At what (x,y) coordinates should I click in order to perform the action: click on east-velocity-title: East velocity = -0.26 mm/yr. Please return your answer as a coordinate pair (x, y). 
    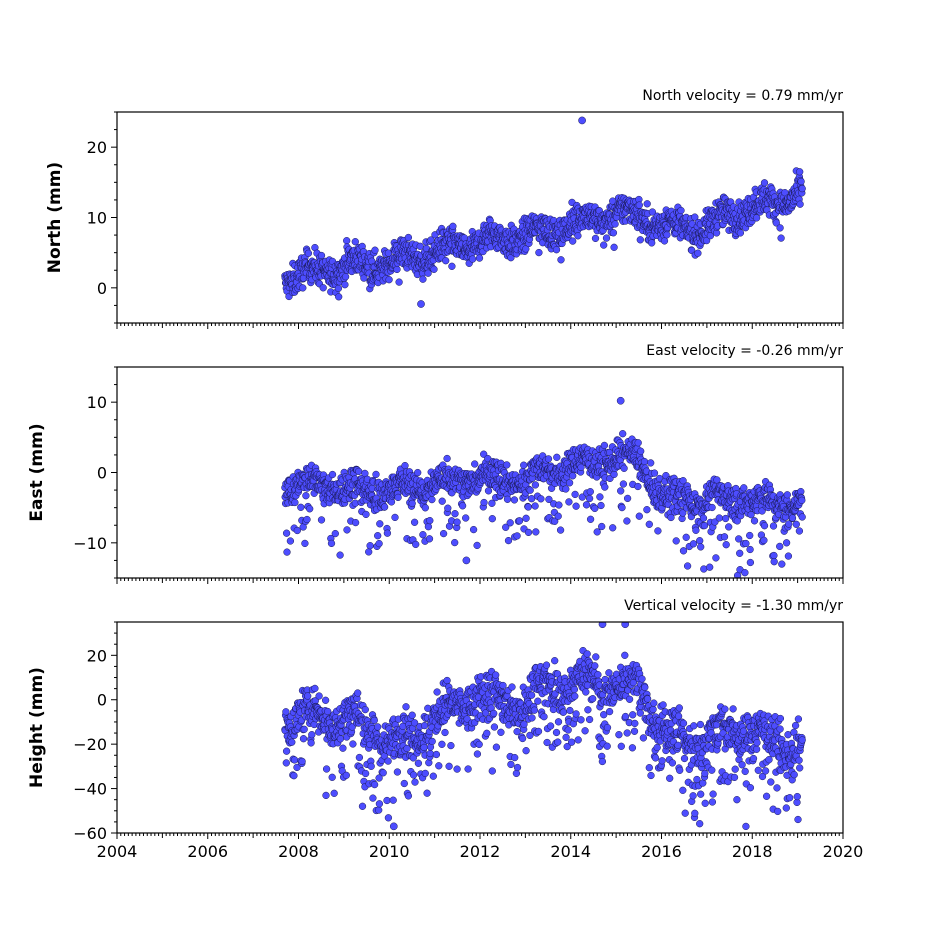
    Looking at the image, I should click on (744, 351).